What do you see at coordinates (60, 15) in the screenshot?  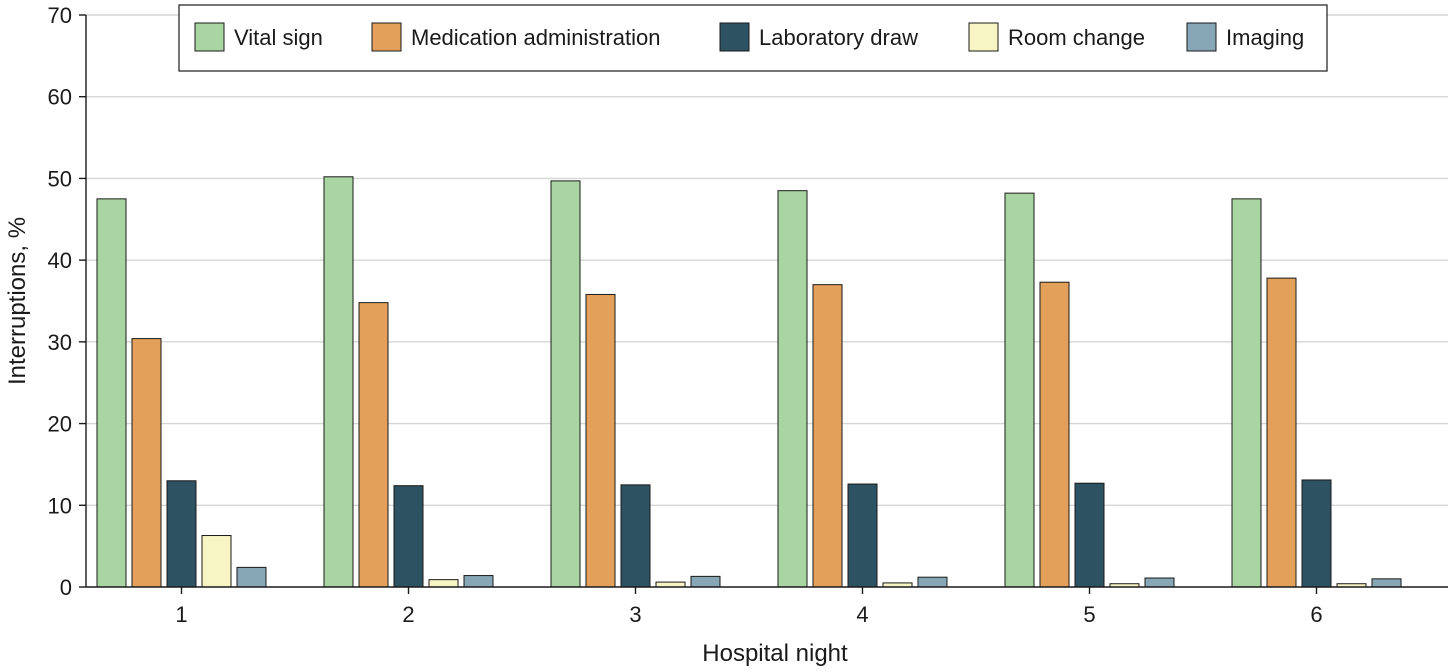 I see `y-tick-label: 70` at bounding box center [60, 15].